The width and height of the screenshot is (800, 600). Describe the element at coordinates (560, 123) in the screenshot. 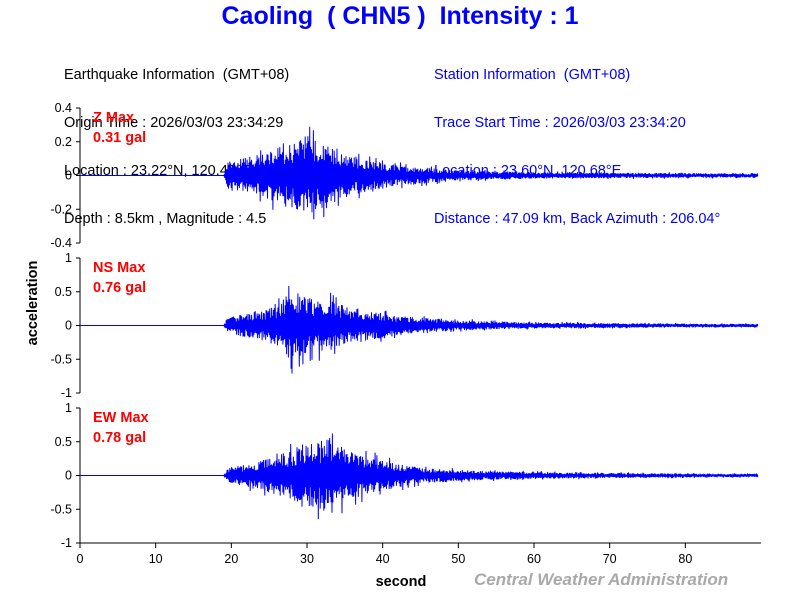

I see `trace-start-time: Trace Start Time : 2026/03/03 23:34:20` at that location.